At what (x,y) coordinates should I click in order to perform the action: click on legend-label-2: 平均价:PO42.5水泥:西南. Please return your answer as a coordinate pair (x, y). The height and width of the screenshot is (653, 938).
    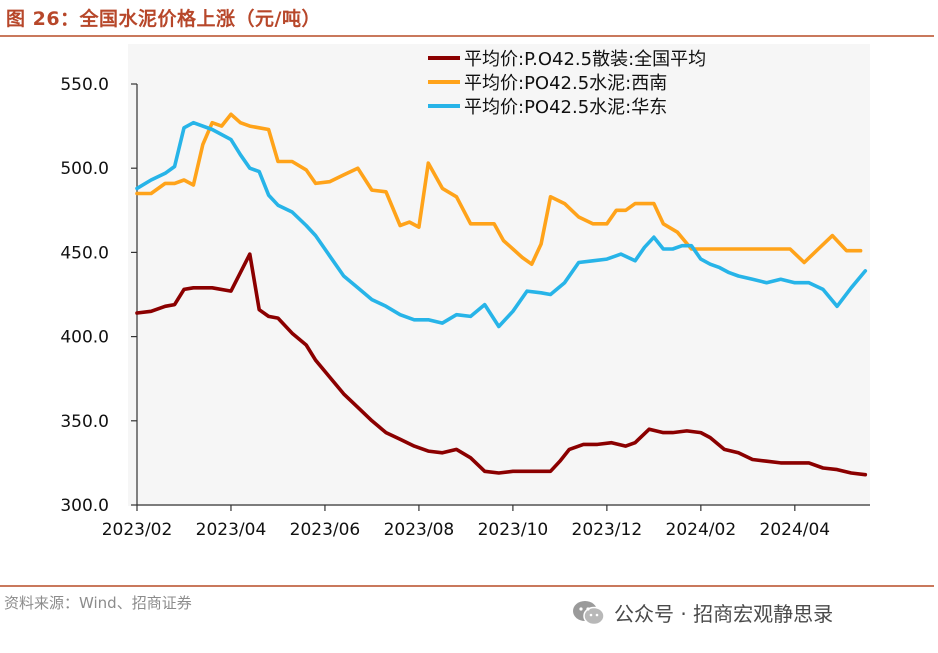
    Looking at the image, I should click on (565, 83).